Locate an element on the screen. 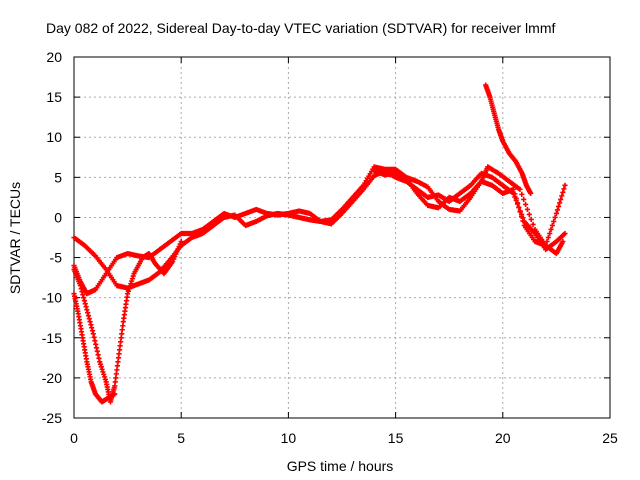  series-track-f is located at coordinates (508, 139).